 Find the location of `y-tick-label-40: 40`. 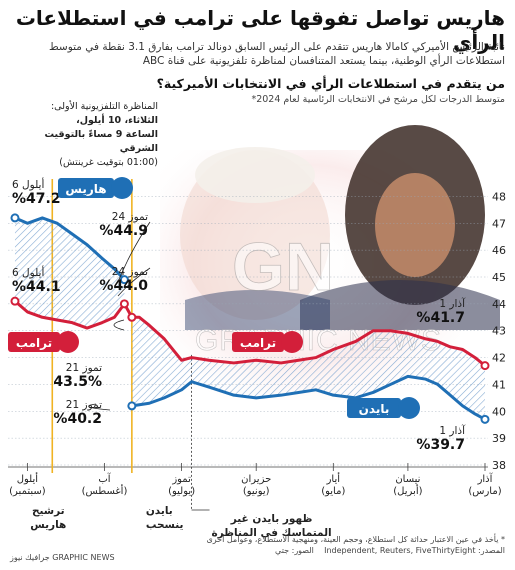

y-tick-label-40: 40 is located at coordinates (499, 411).